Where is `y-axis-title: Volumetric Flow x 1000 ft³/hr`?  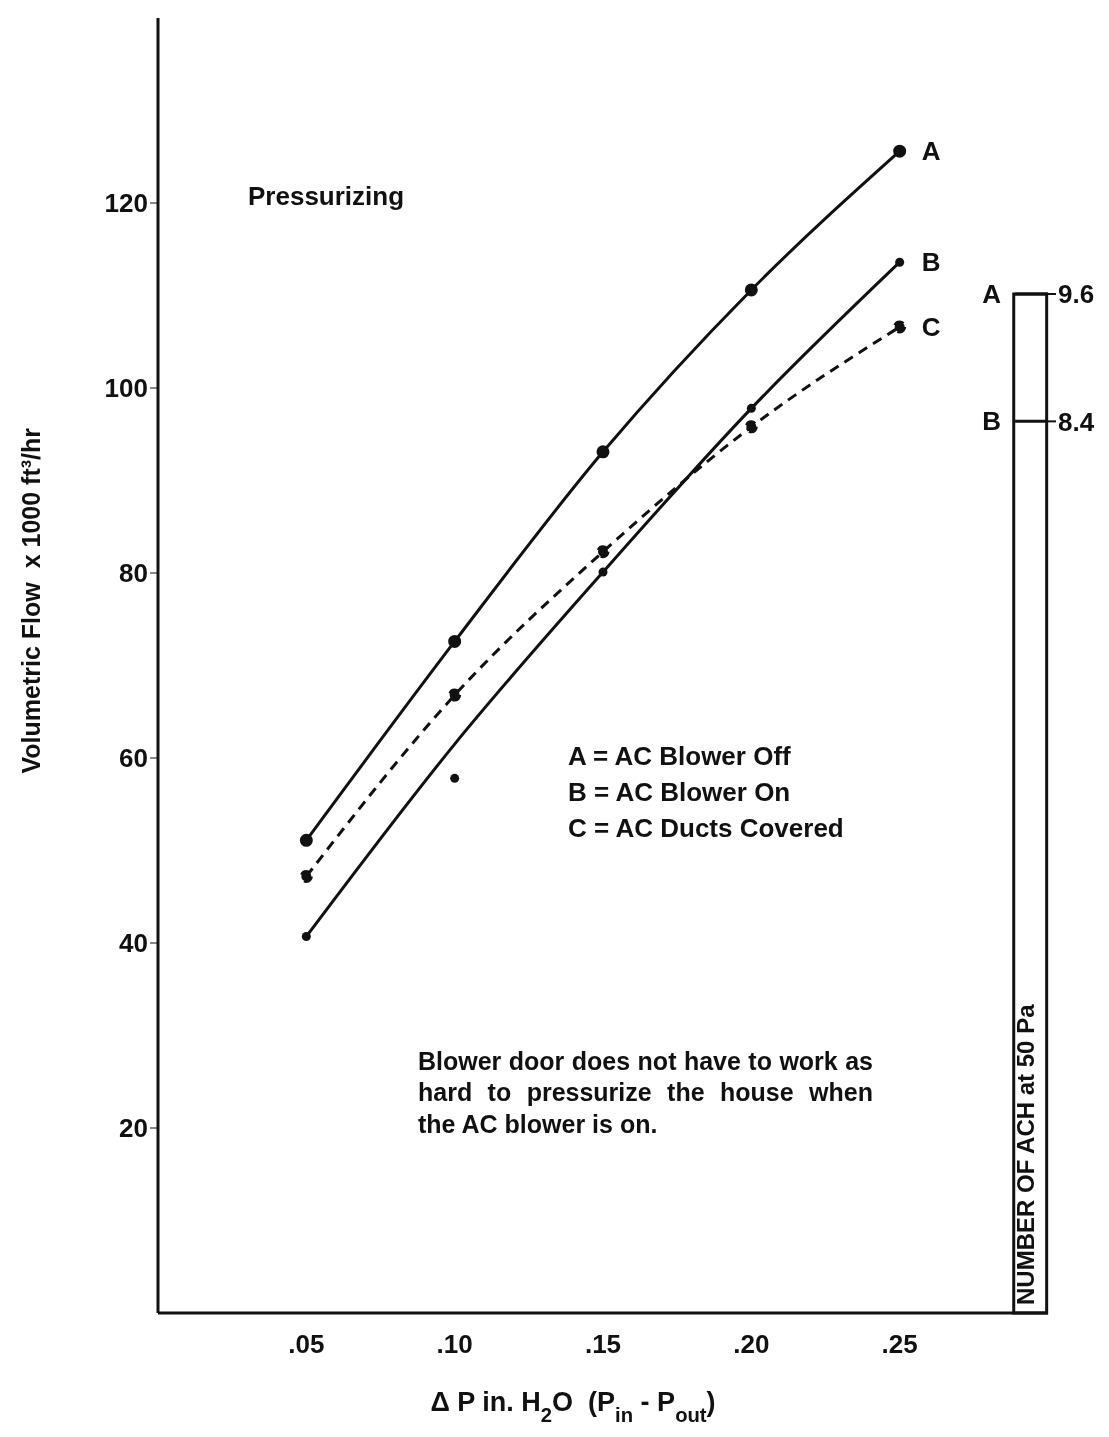 y-axis-title: Volumetric Flow x 1000 ft³/hr is located at coordinates (31, 600).